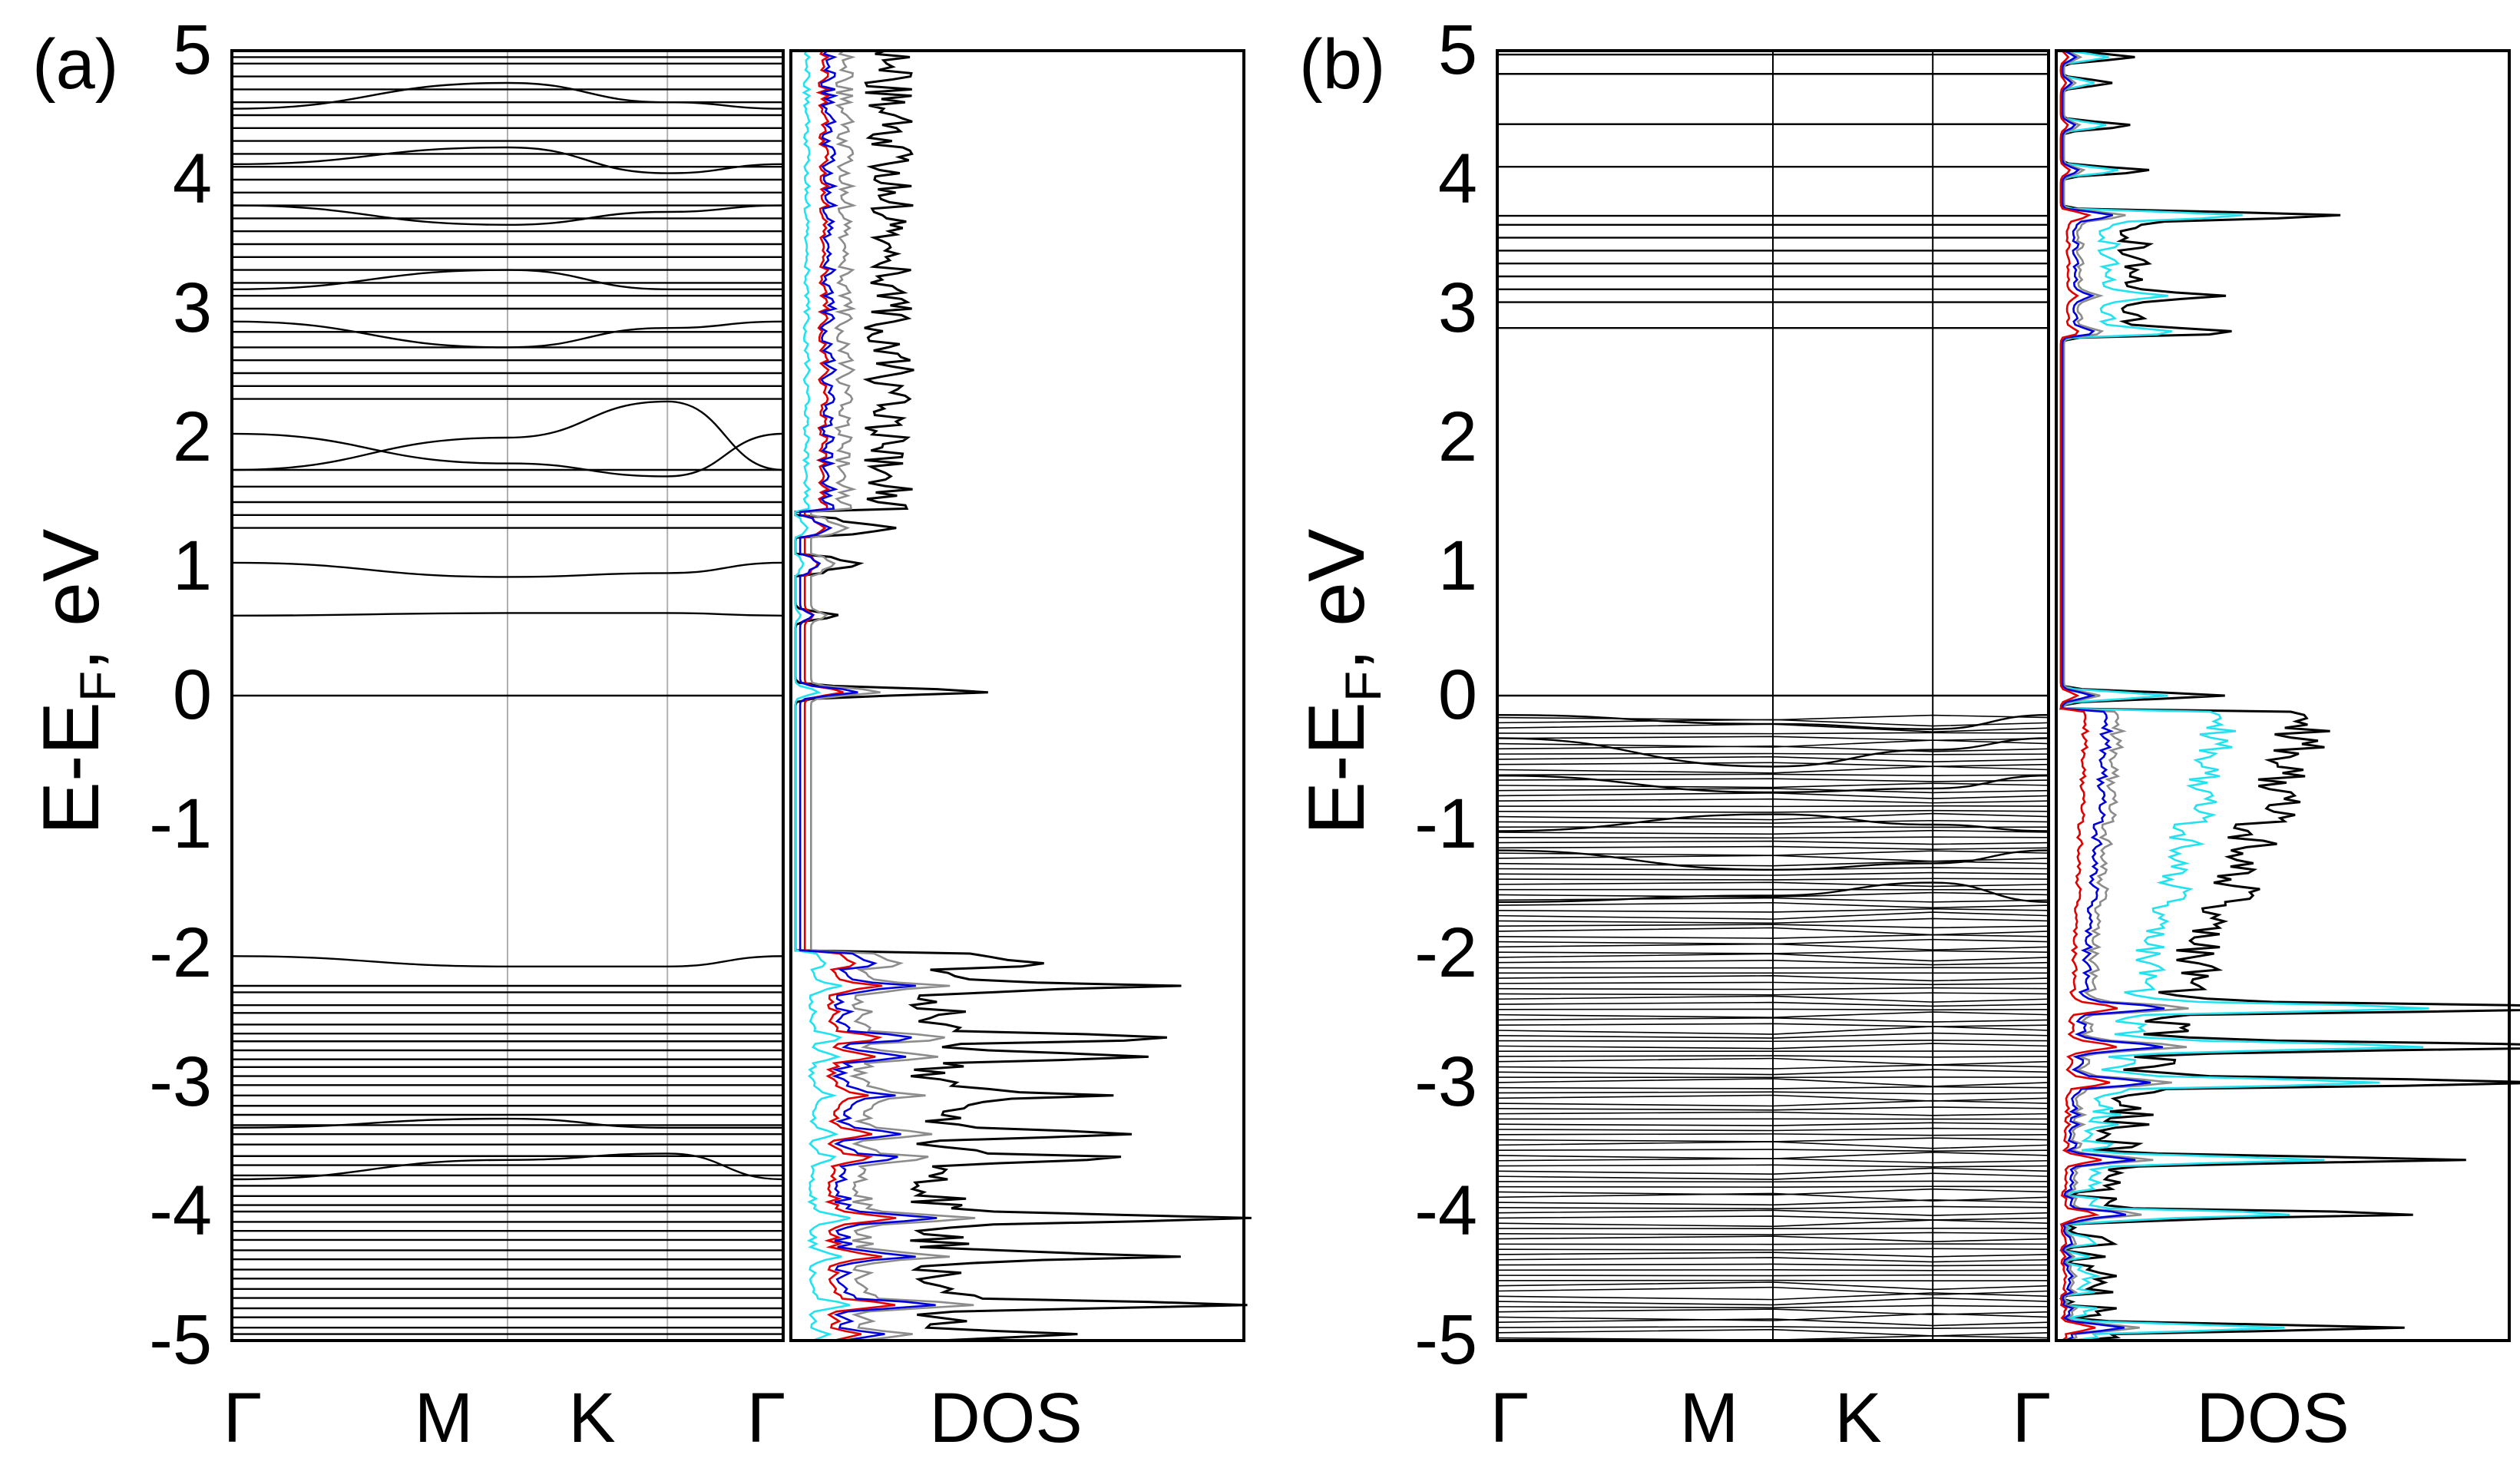 This screenshot has height=1468, width=2520. Describe the element at coordinates (2244, 695) in the screenshot. I see `panel-b-dos-cyan-curve` at that location.